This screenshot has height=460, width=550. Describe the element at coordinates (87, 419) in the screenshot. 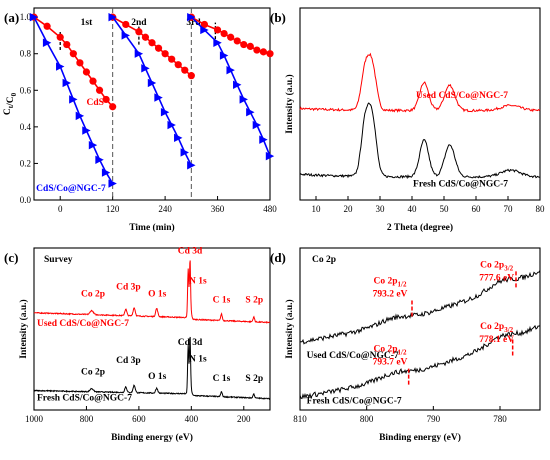

I see `x-tick-label-c: 800` at that location.